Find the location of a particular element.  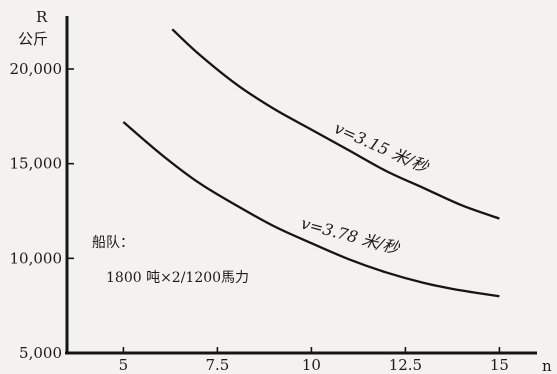

fleet-annotation-detail: 1800 吨×2/1200馬力 is located at coordinates (177, 278).